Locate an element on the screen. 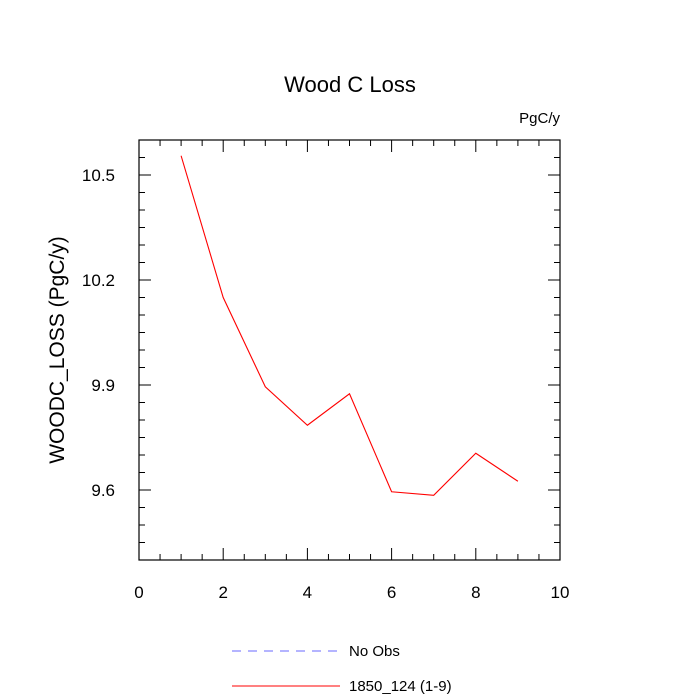 The image size is (700, 700). y-tick-label: 9.6 is located at coordinates (103, 490).